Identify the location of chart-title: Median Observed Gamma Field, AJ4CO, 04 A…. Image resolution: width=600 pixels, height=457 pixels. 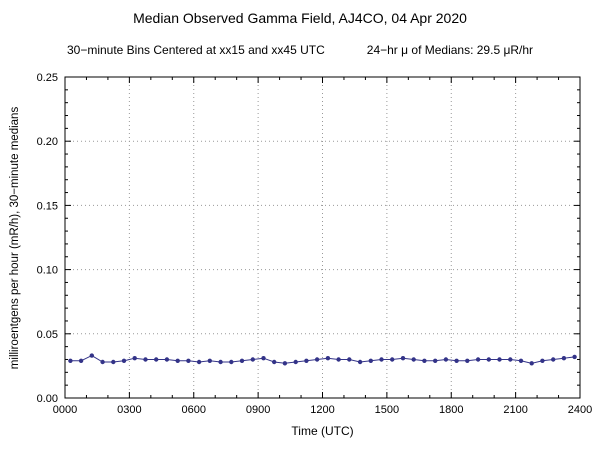
(300, 18).